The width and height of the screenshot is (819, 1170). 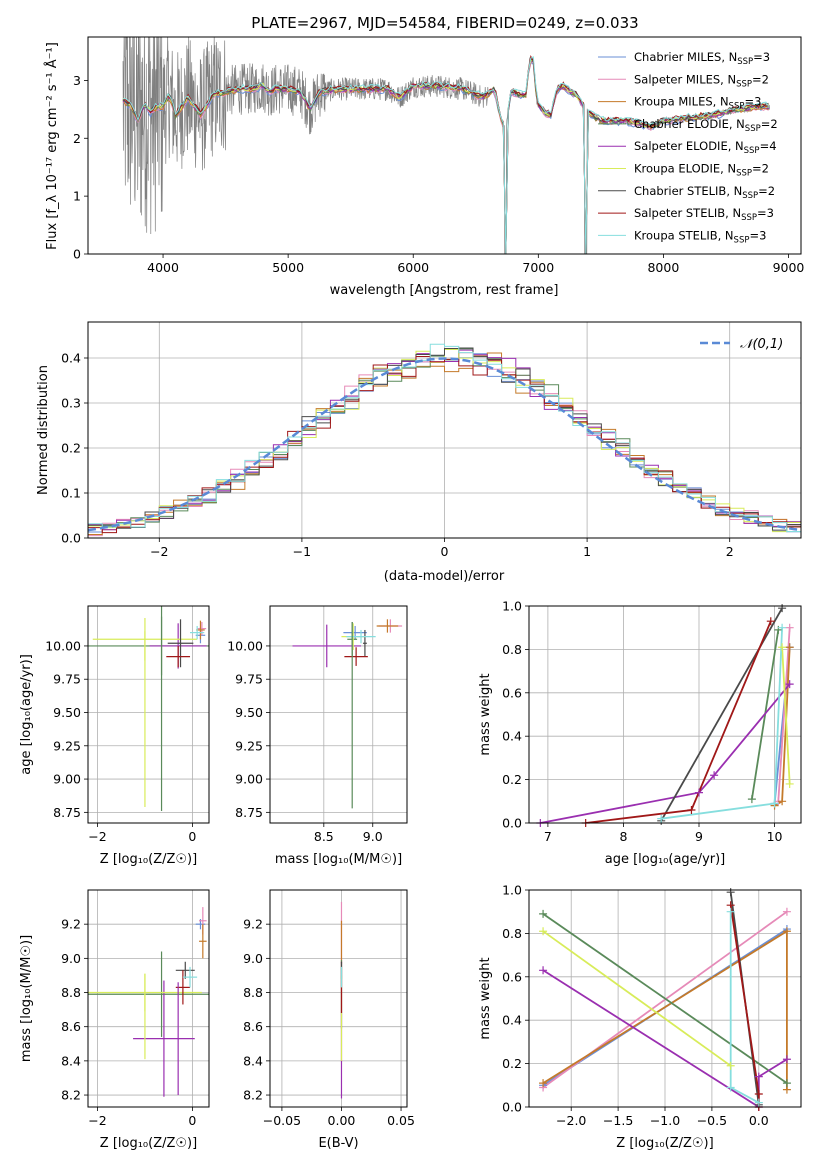 I want to click on model-fit-line, so click(x=445, y=154).